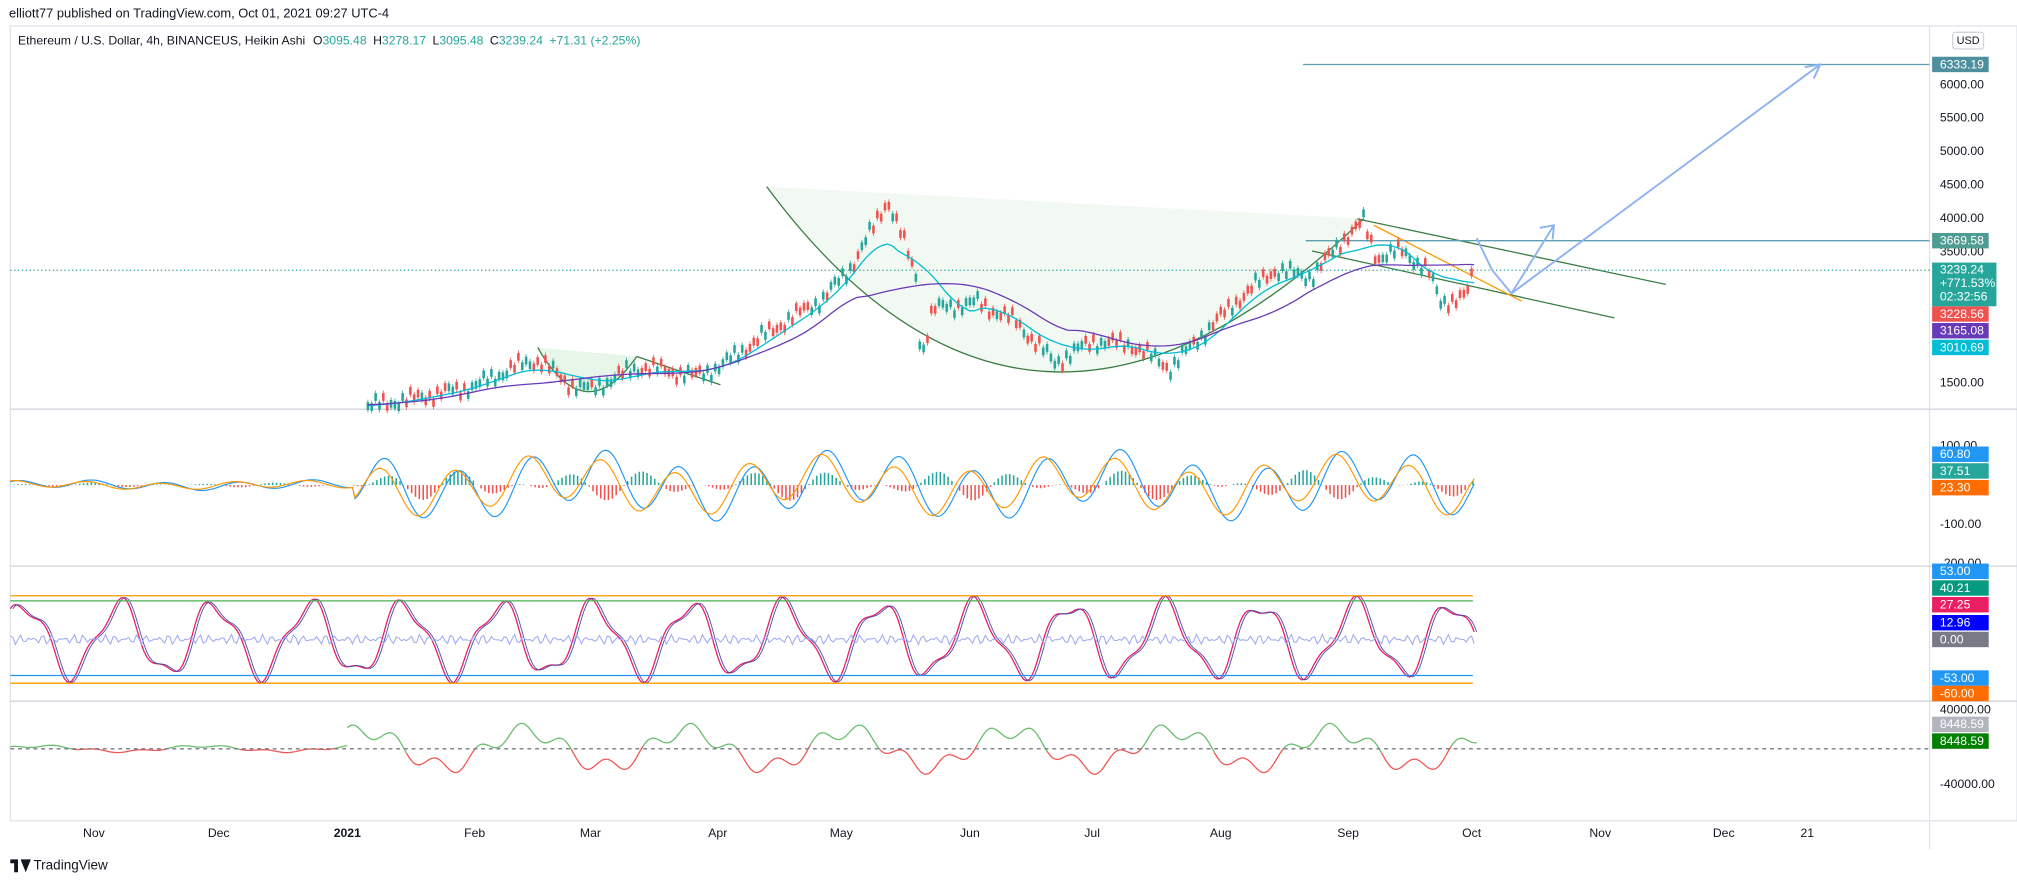 This screenshot has width=2017, height=884. Describe the element at coordinates (1813, 71) in the screenshot. I see `arrow-head` at that location.